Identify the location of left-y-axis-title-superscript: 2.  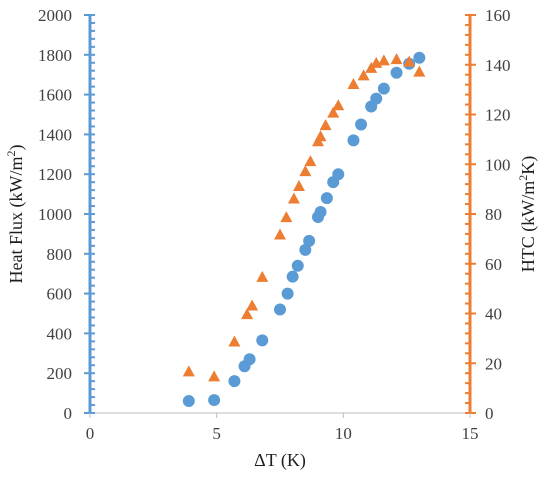
(11, 154).